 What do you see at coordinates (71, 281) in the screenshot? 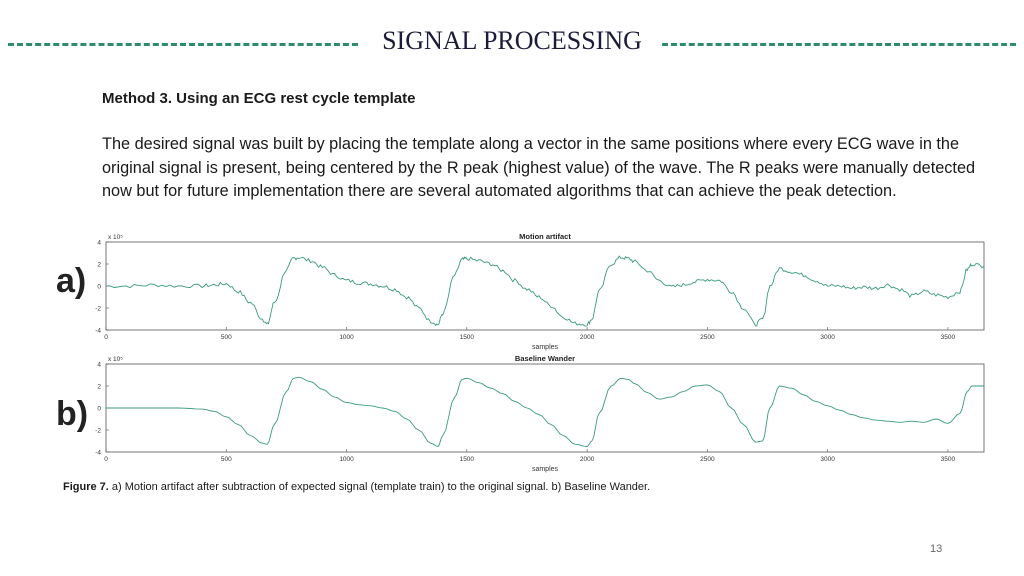
I see `panel-label-a: a)` at bounding box center [71, 281].